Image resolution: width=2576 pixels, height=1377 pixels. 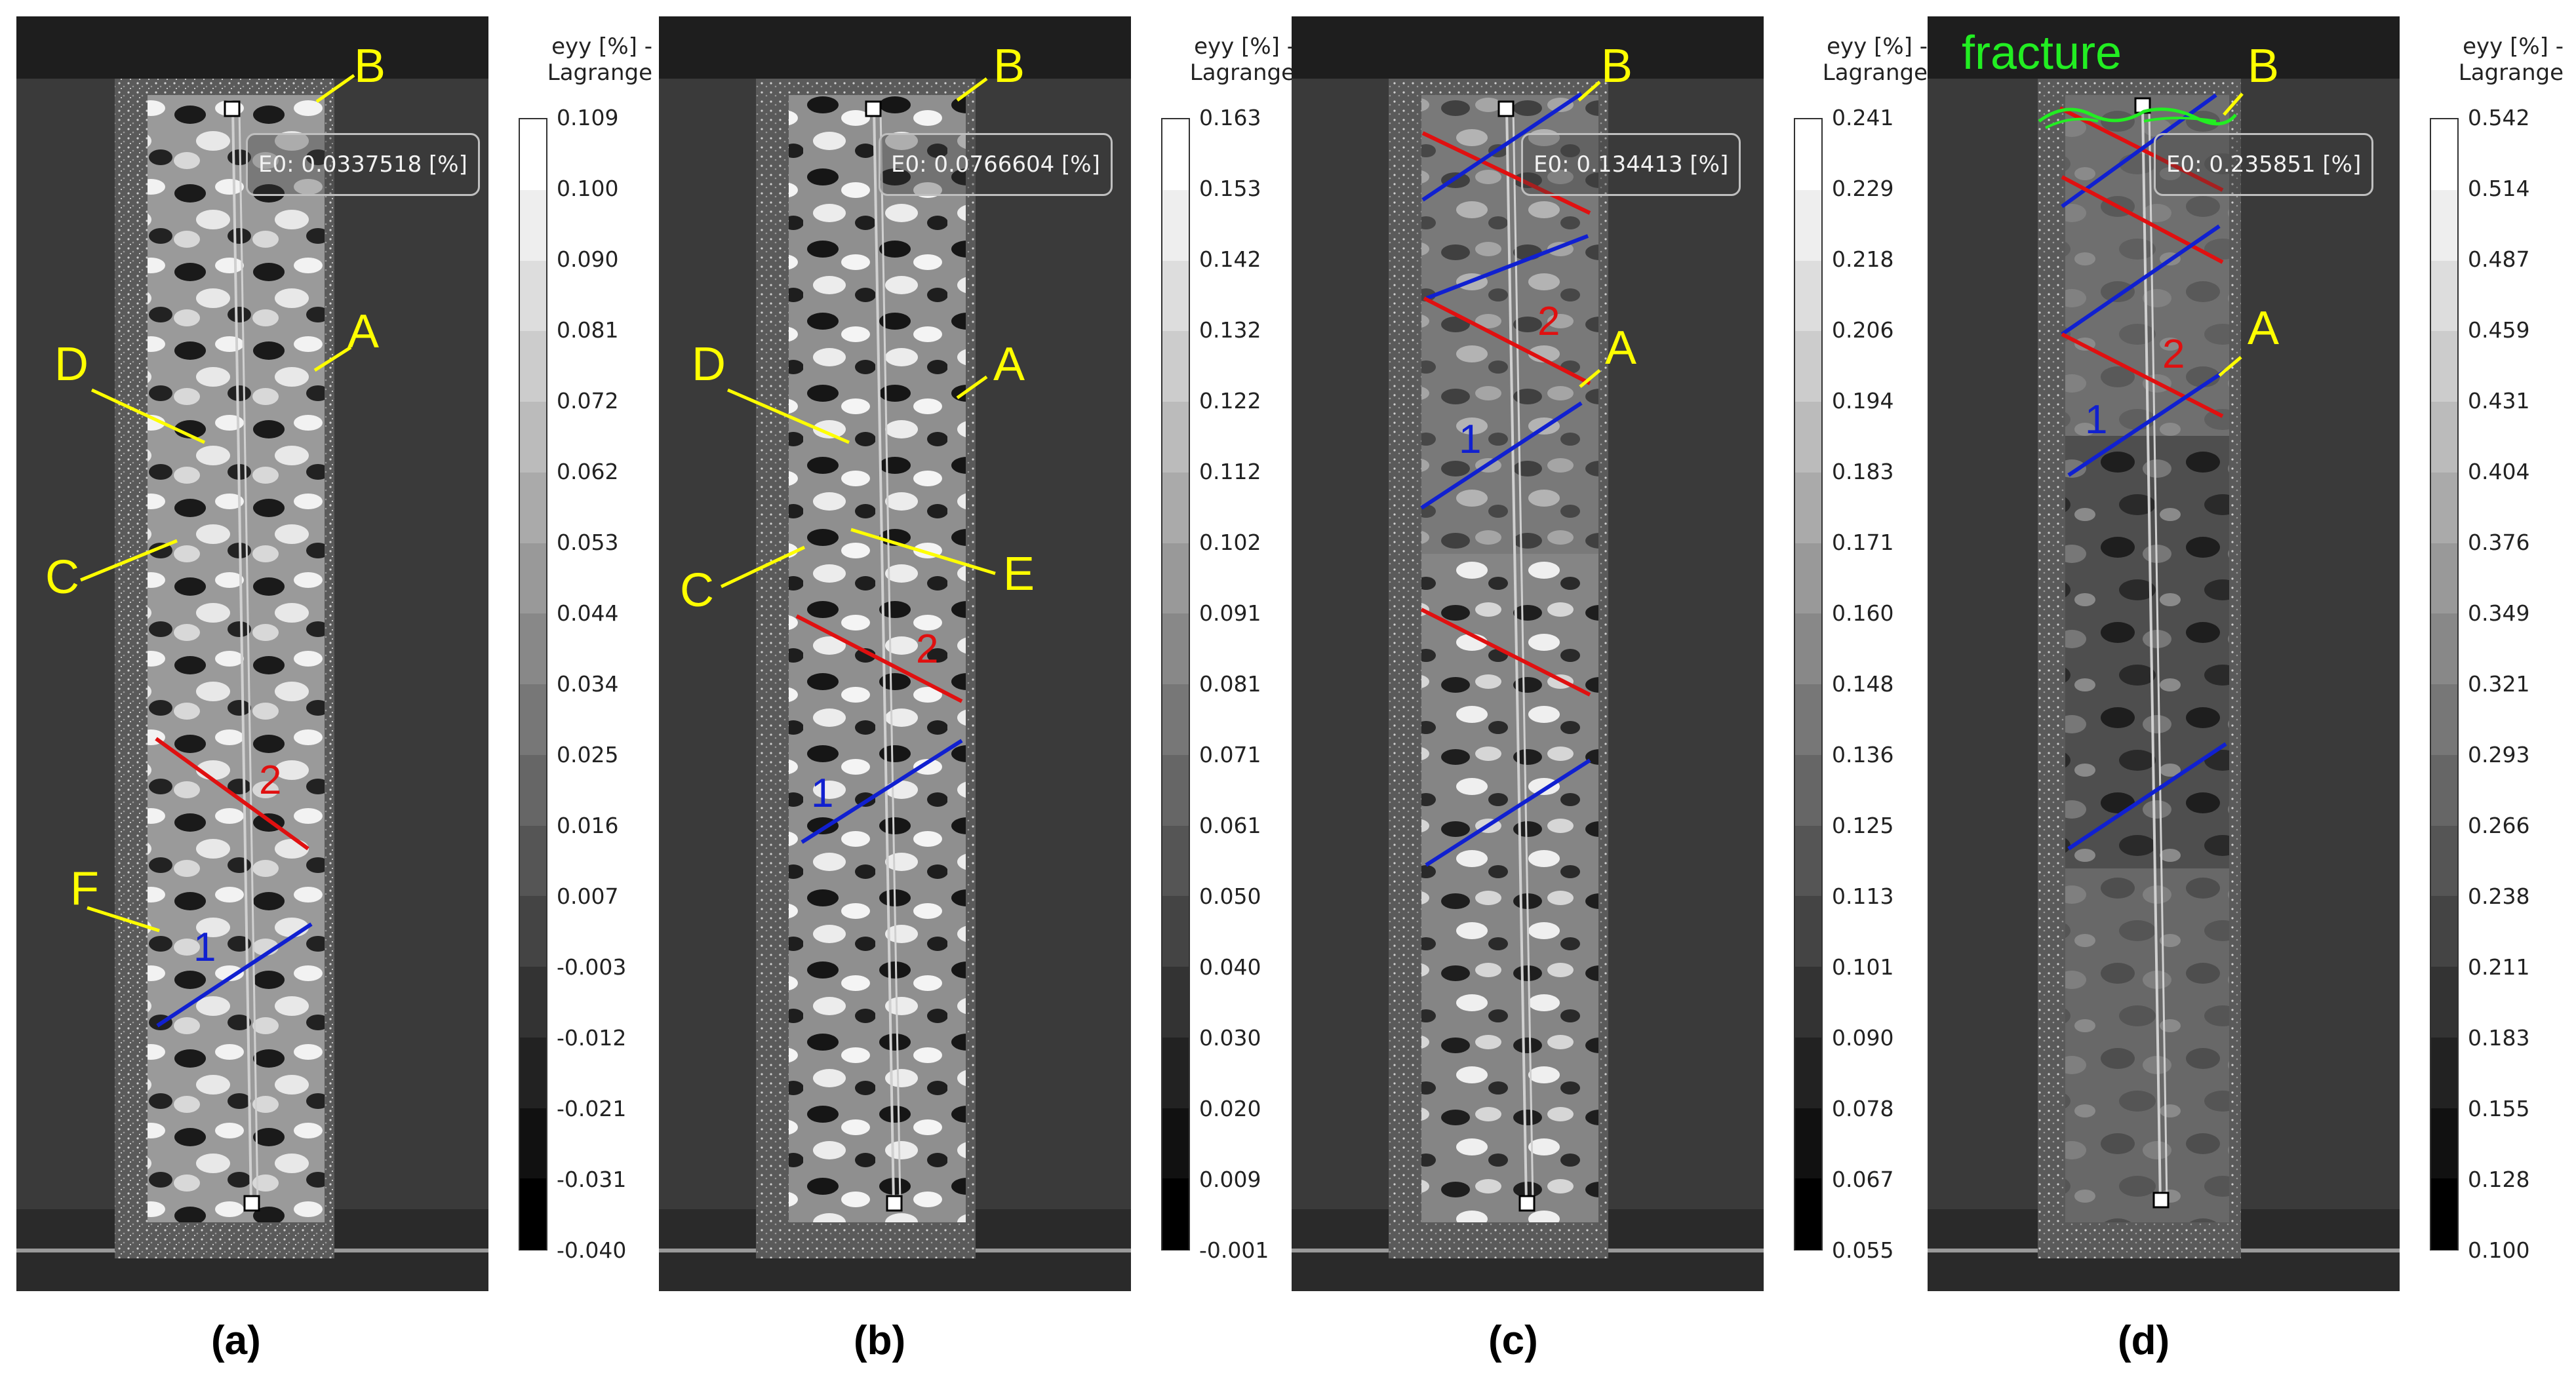 What do you see at coordinates (2499, 684) in the screenshot?
I see `colorbar-tick-label: 0.321` at bounding box center [2499, 684].